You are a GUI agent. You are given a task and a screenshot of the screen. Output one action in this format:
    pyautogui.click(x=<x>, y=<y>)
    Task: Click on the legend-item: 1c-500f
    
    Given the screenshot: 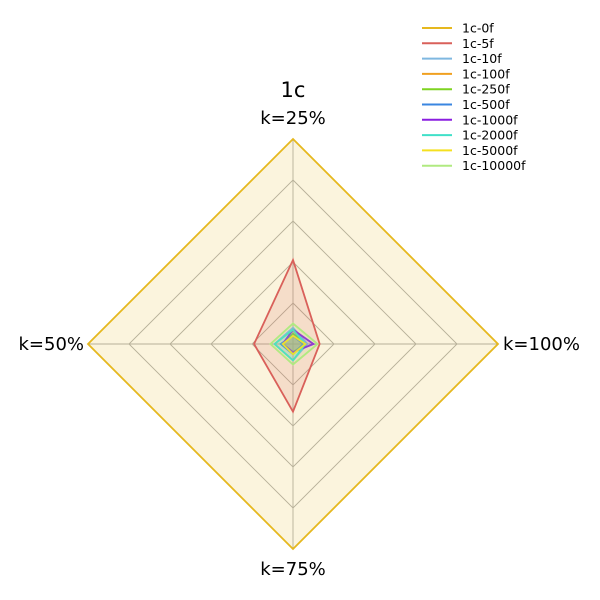 What is the action you would take?
    pyautogui.click(x=466, y=104)
    